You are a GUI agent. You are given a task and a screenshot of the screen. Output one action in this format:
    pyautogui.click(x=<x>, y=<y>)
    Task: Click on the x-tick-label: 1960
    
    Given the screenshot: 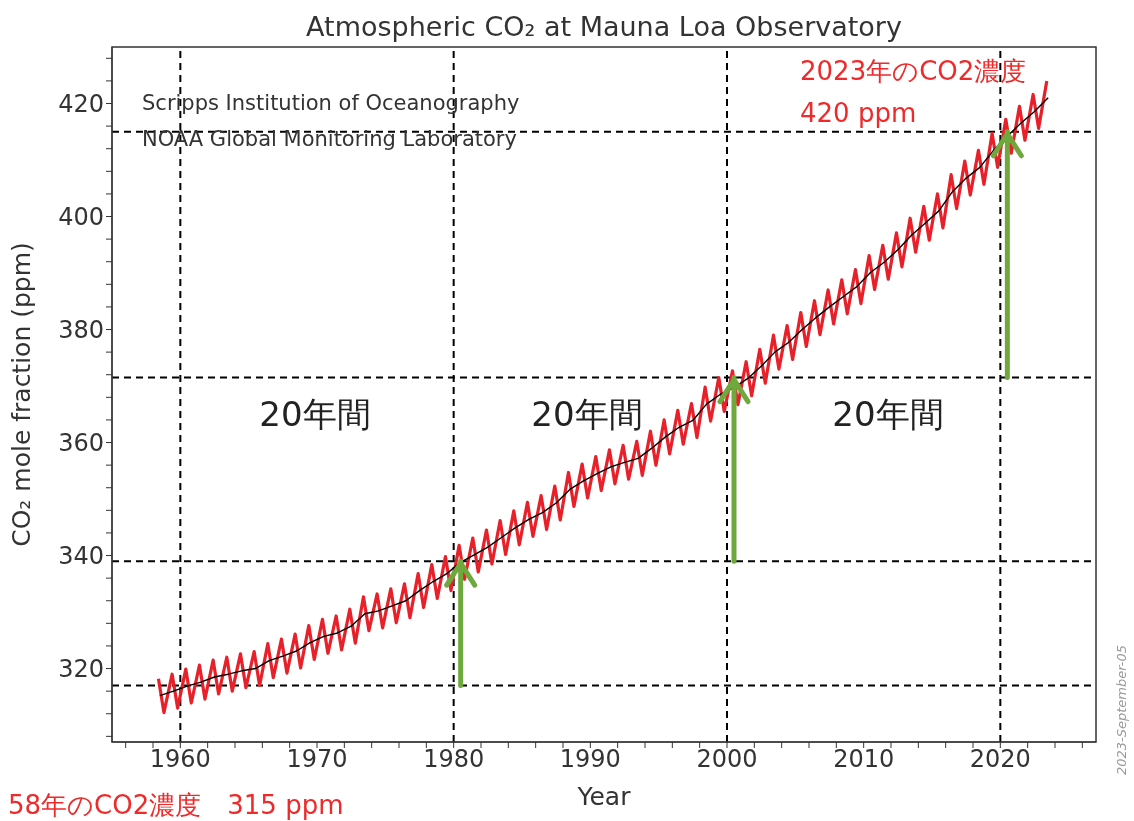 What is the action you would take?
    pyautogui.click(x=180, y=759)
    